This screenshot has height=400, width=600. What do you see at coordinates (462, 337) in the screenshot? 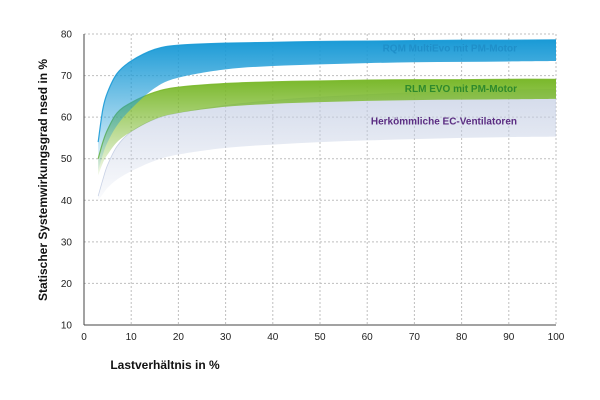
I see `x-tick-label: 80` at bounding box center [462, 337].